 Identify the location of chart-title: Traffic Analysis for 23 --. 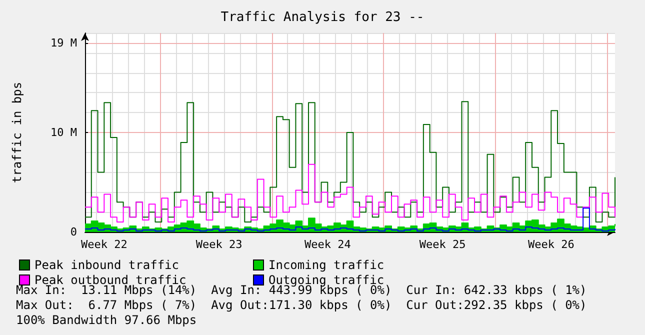
(322, 17).